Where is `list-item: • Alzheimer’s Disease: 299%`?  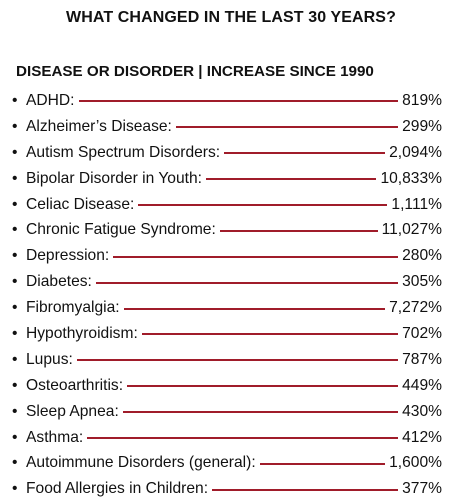 list-item: • Alzheimer’s Disease: 299% is located at coordinates (227, 127).